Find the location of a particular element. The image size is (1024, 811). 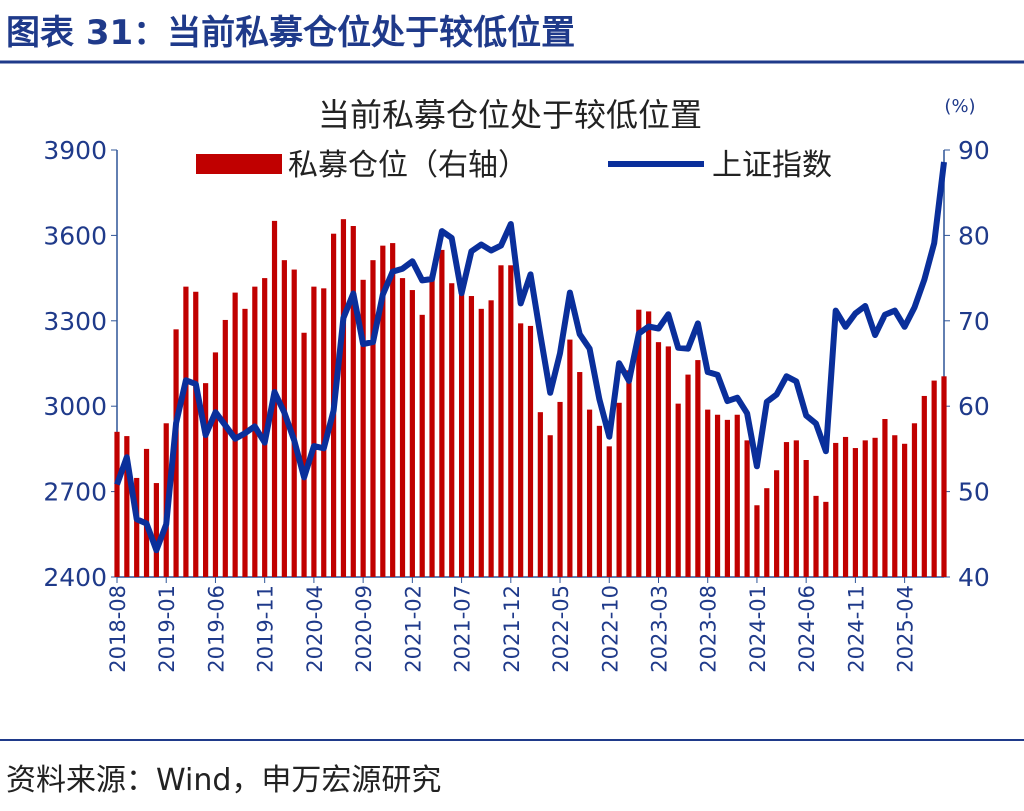

x-tick-label: 2021-12 is located at coordinates (512, 629).